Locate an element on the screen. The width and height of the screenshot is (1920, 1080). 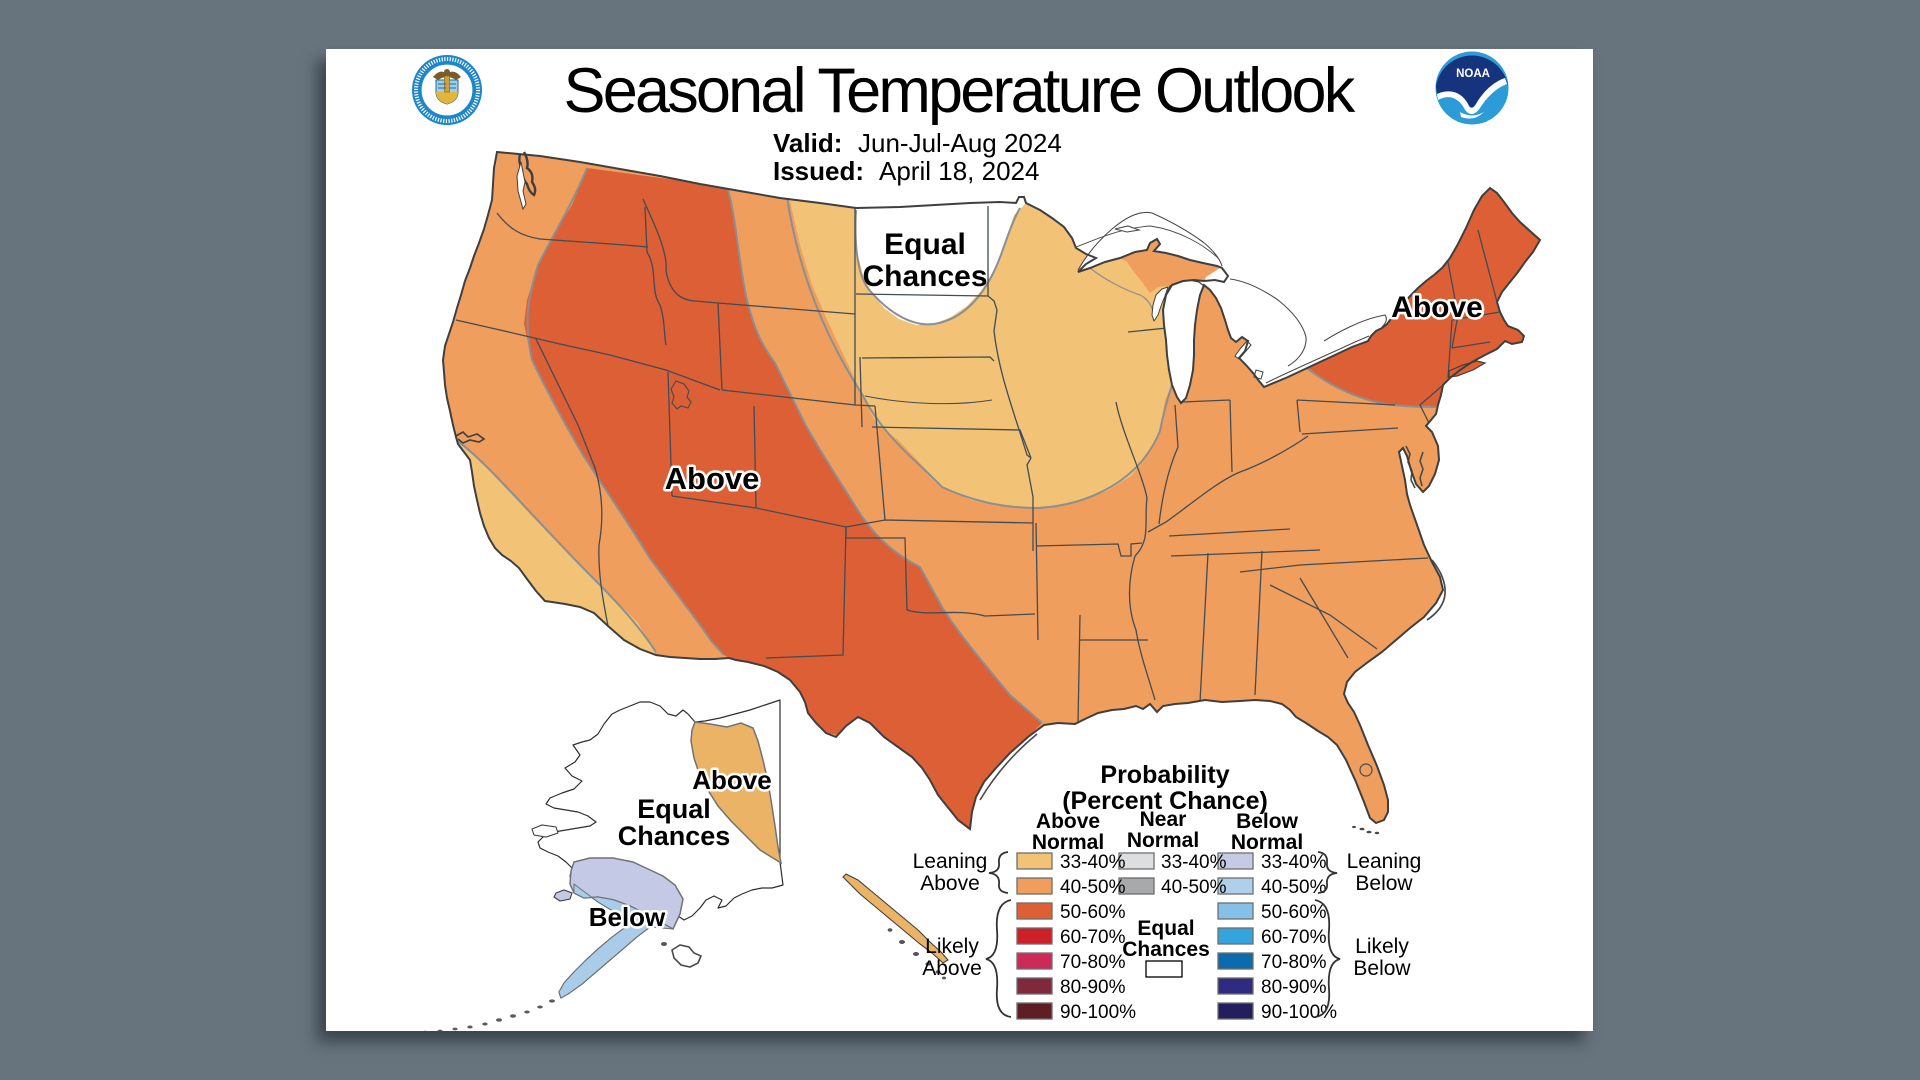
svg-text: NOAA is located at coordinates (1473, 74).